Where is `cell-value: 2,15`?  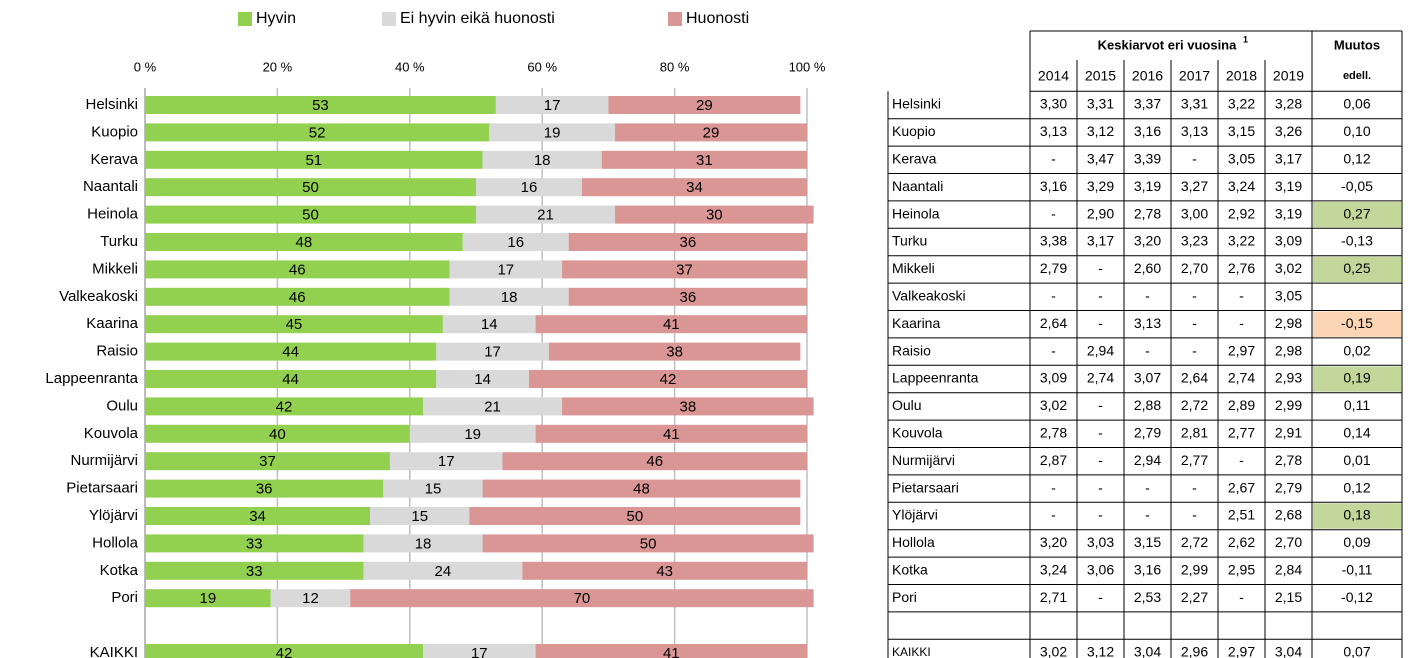
cell-value: 2,15 is located at coordinates (1288, 597).